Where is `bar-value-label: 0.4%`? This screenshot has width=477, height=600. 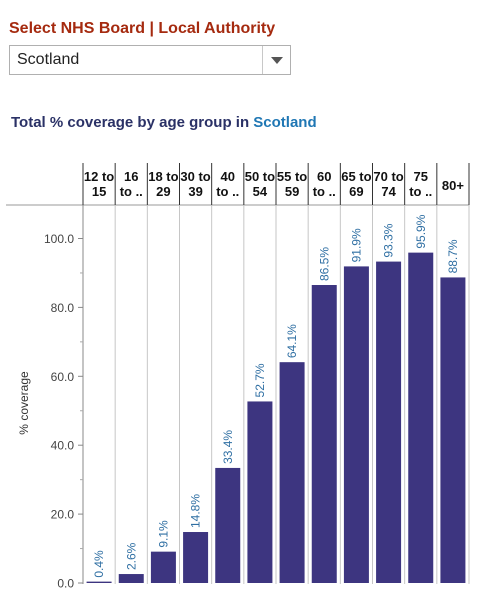 bar-value-label: 0.4% is located at coordinates (99, 564).